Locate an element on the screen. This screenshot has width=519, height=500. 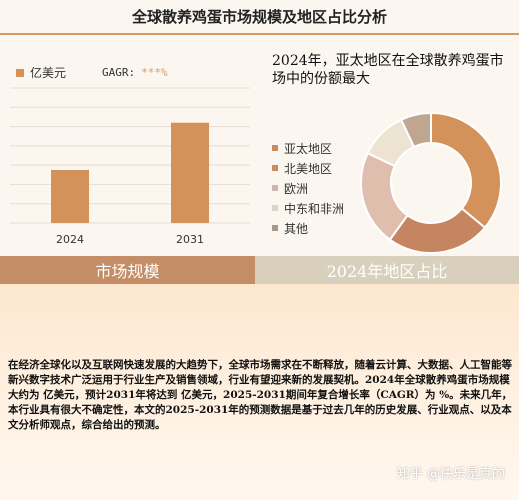
cagr-value: ***% is located at coordinates (154, 72).